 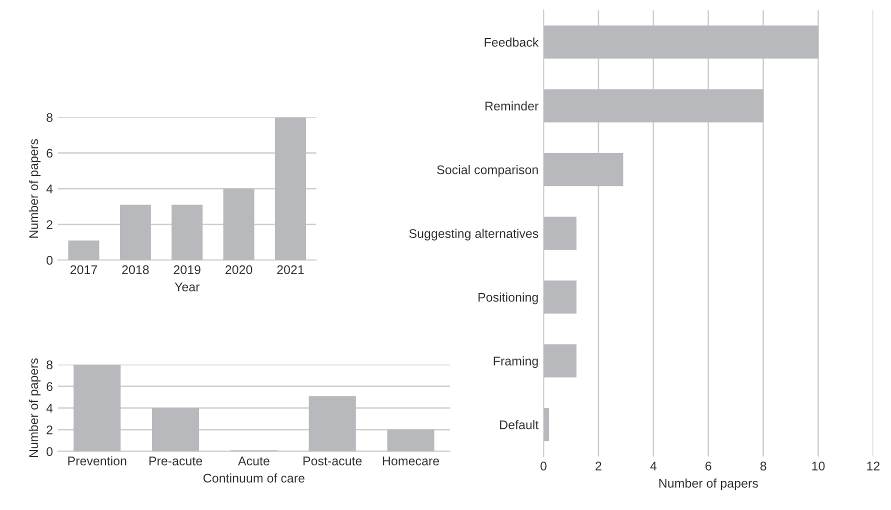 I want to click on x-axis-title: Continuum of care, so click(x=254, y=478).